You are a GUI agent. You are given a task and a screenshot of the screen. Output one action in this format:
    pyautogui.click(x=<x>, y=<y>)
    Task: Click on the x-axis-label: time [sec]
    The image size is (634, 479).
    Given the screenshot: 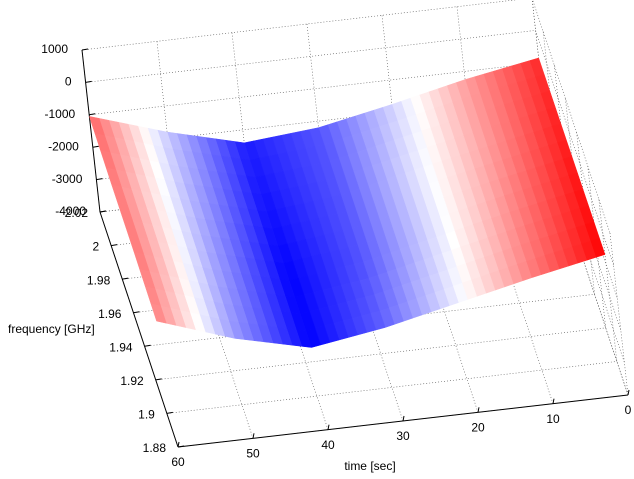 What is the action you would take?
    pyautogui.click(x=369, y=466)
    